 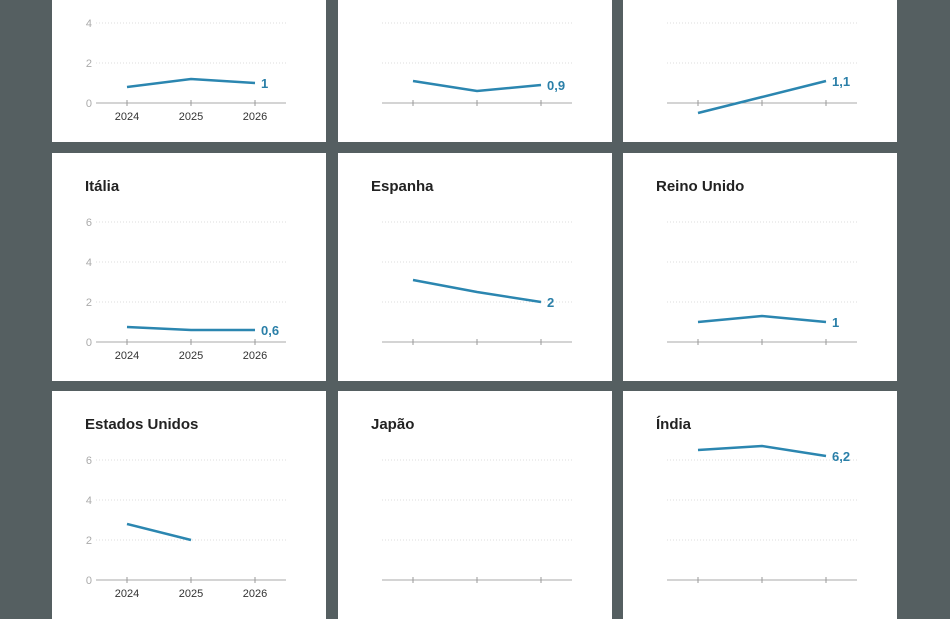 I want to click on panel-plot, so click(x=475, y=505).